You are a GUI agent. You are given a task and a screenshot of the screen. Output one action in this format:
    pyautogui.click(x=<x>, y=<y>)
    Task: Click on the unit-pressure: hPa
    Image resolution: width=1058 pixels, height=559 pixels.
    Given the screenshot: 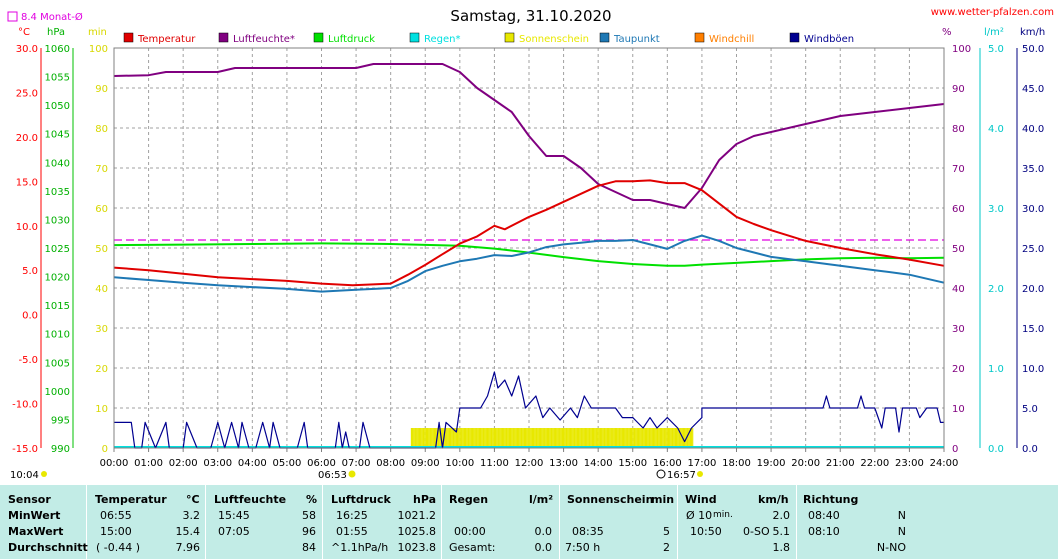 What is the action you would take?
    pyautogui.click(x=56, y=32)
    